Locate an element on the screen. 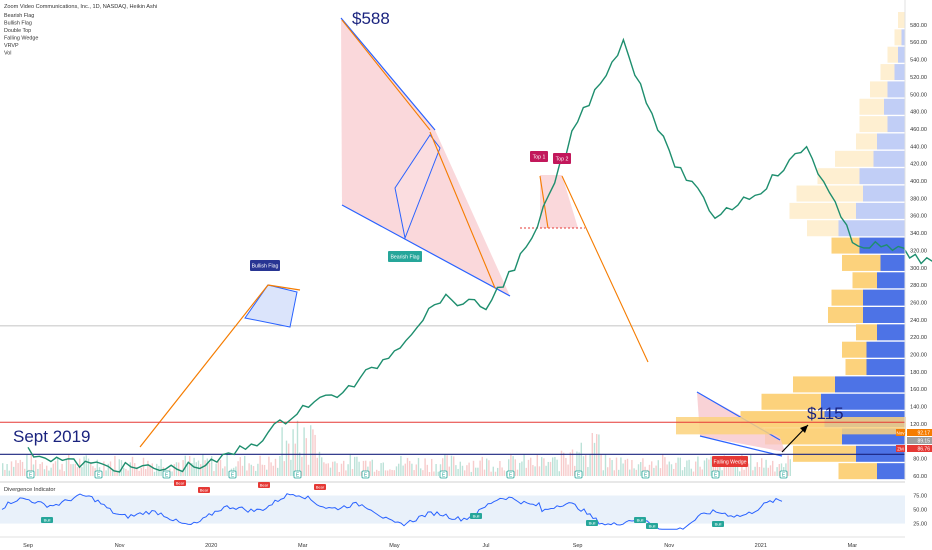 This screenshot has height=550, width=932. indicator-label: Double Top is located at coordinates (17, 31).